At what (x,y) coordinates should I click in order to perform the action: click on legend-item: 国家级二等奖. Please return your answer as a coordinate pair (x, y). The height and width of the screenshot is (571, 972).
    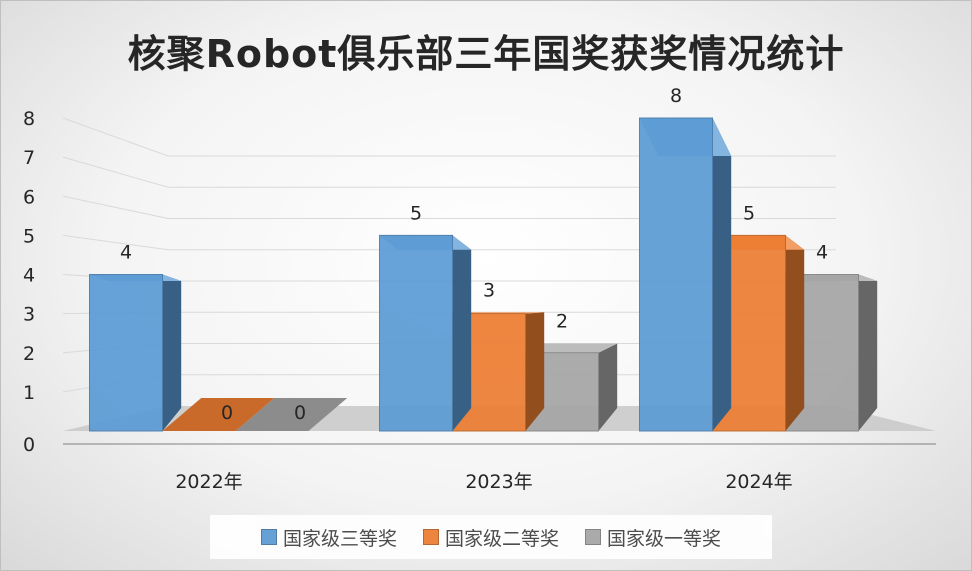
    Looking at the image, I should click on (490, 537).